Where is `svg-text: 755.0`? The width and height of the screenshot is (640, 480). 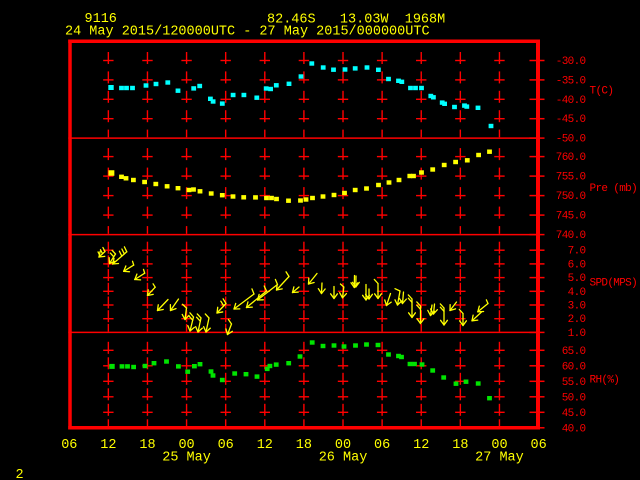
svg-text: 755.0 is located at coordinates (571, 178).